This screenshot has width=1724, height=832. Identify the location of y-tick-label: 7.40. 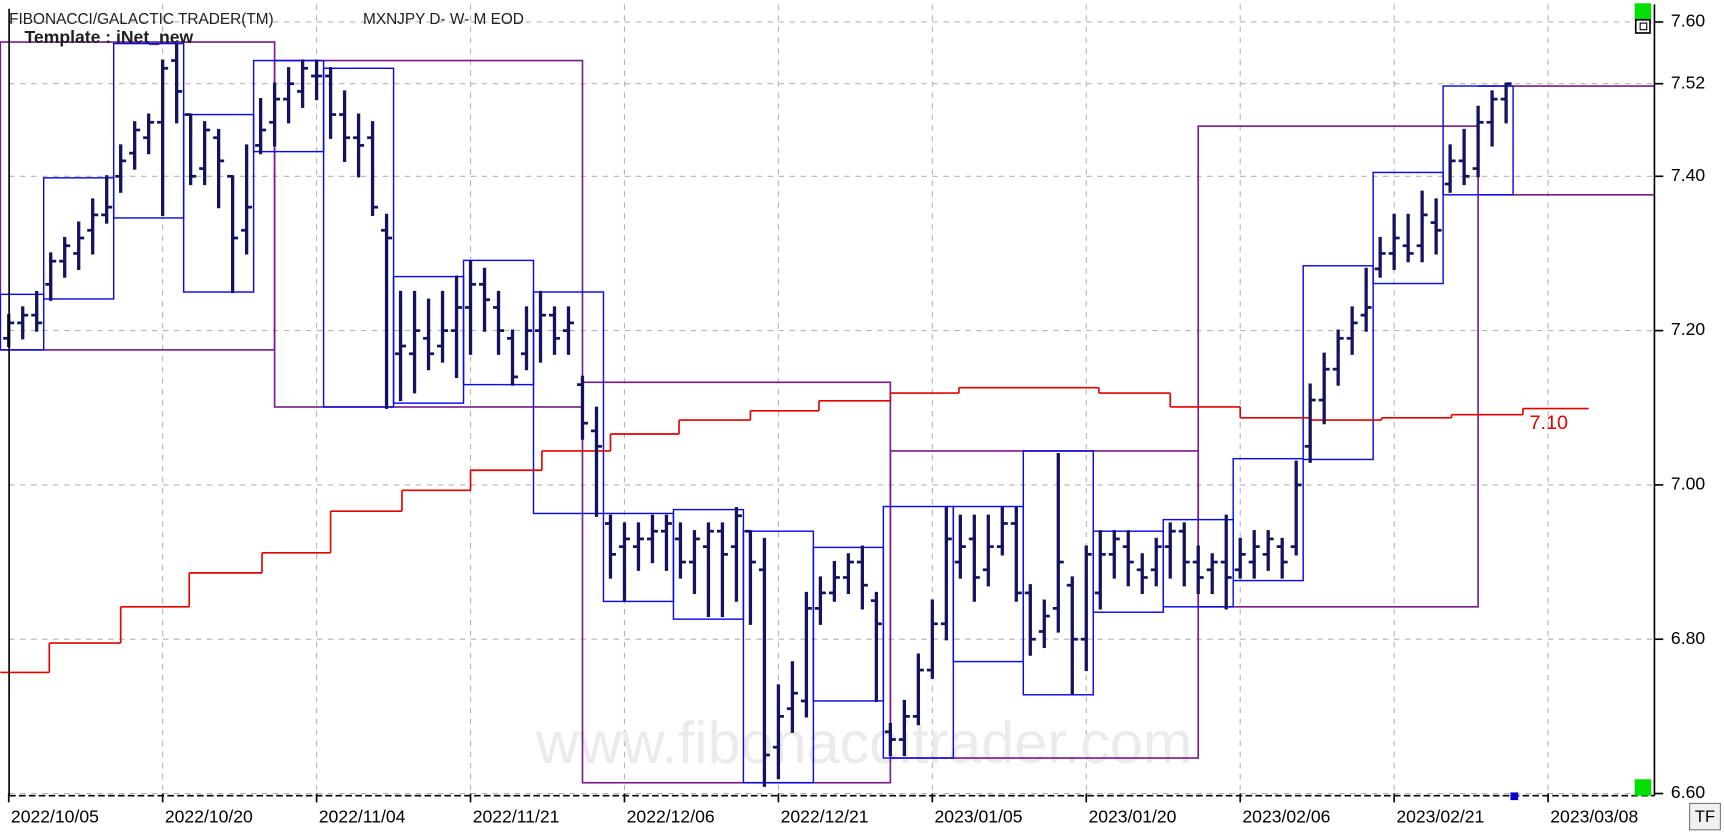
(1688, 175).